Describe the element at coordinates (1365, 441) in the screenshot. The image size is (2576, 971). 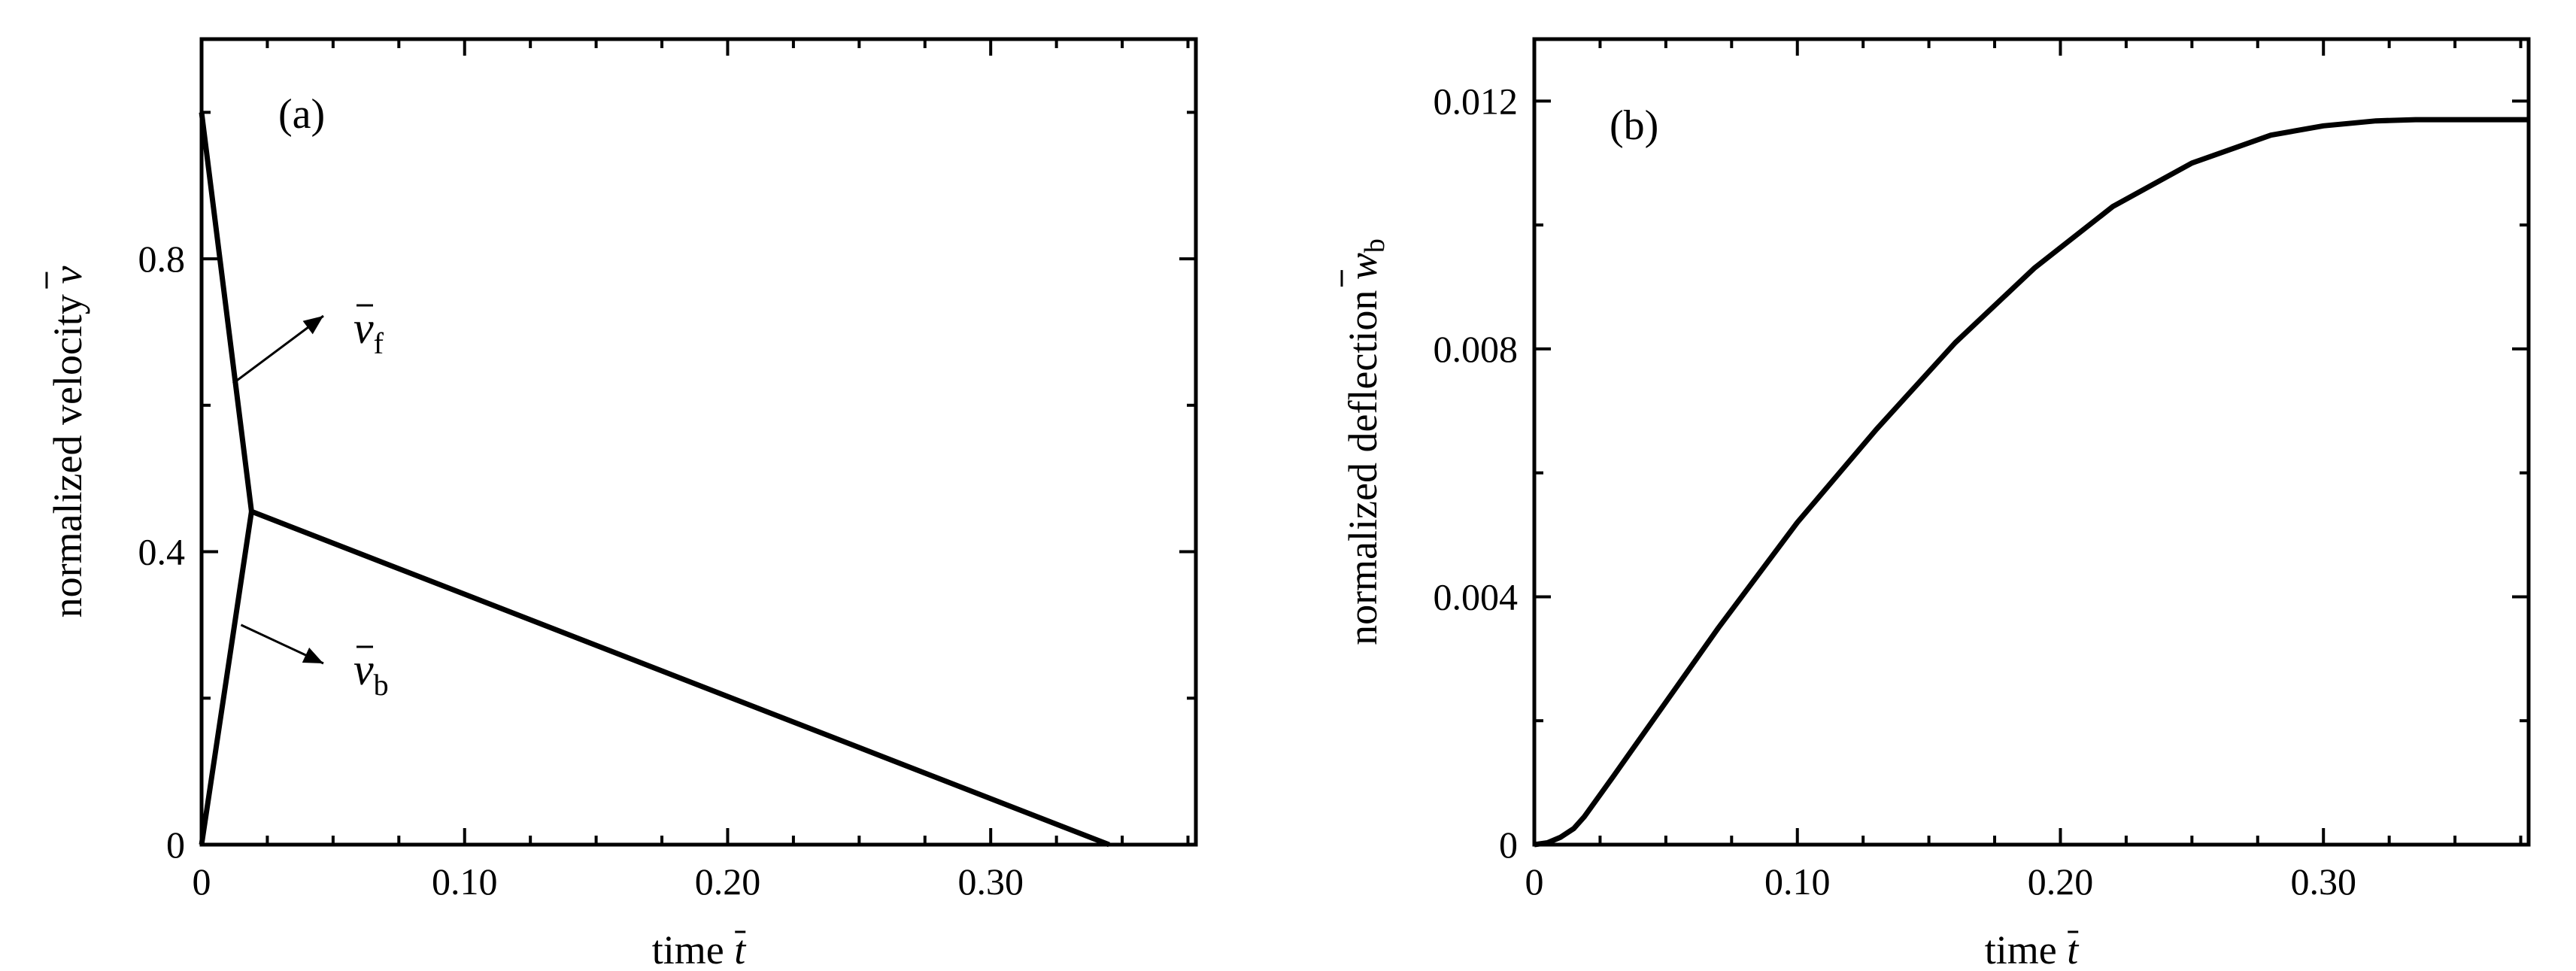
I see `y-axis-label: normalized deflection wb` at that location.